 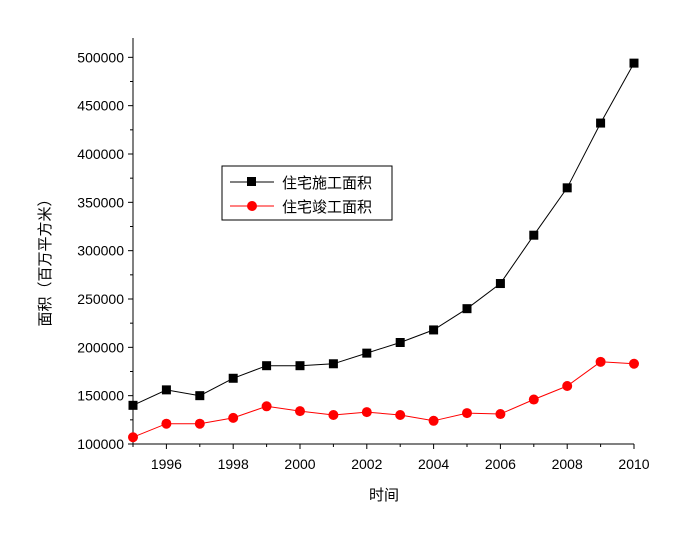 What do you see at coordinates (100, 347) in the screenshot?
I see `y-tick-label: 200000` at bounding box center [100, 347].